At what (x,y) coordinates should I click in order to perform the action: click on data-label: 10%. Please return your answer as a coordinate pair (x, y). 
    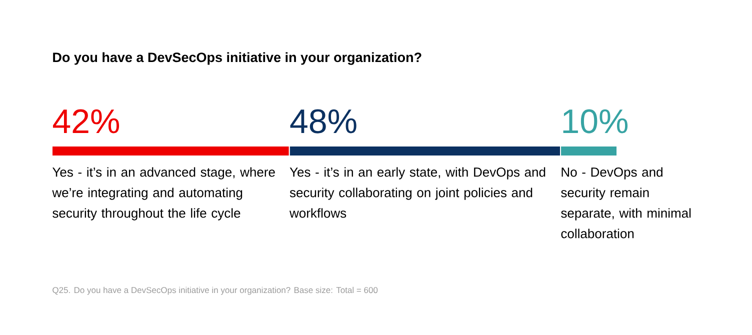
    Looking at the image, I should click on (595, 121).